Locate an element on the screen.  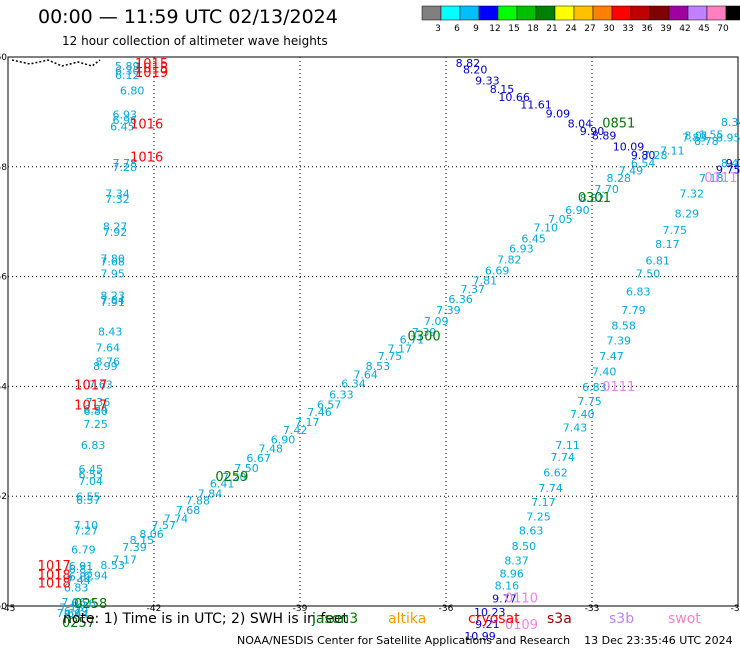
swh-point-label: 7.84 is located at coordinates (210, 493).